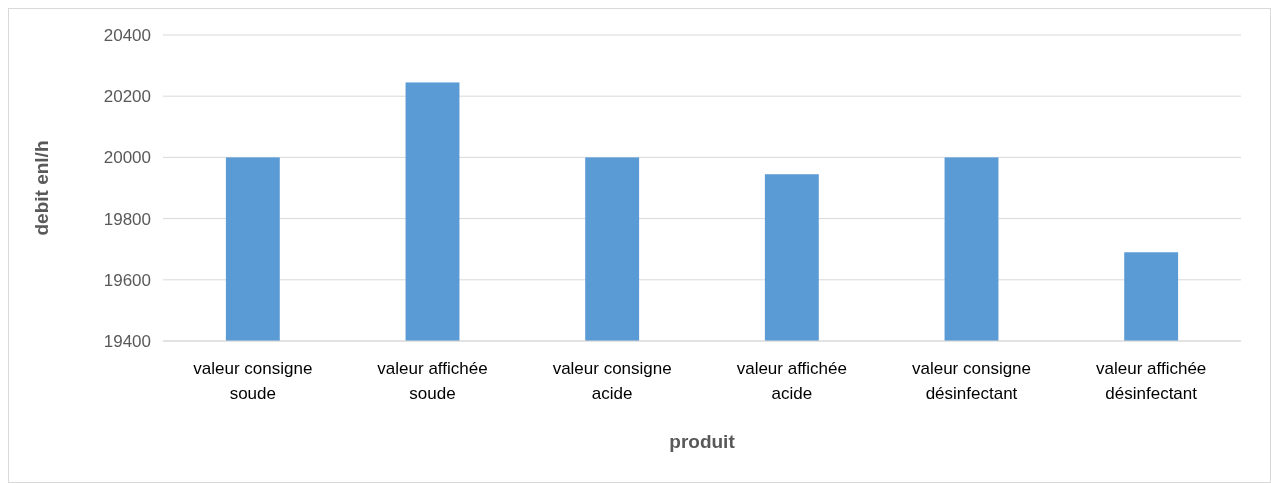  Describe the element at coordinates (253, 381) in the screenshot. I see `x-tick-label: valeur consigne soude` at that location.